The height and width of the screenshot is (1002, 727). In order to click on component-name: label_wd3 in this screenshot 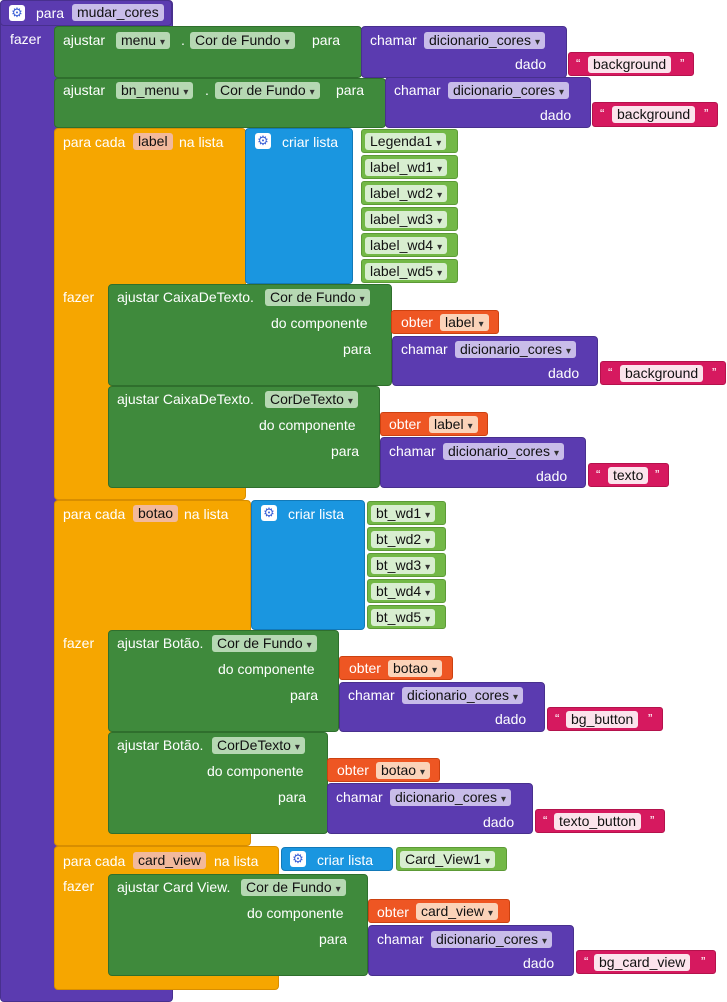, I will do `click(402, 219)`.